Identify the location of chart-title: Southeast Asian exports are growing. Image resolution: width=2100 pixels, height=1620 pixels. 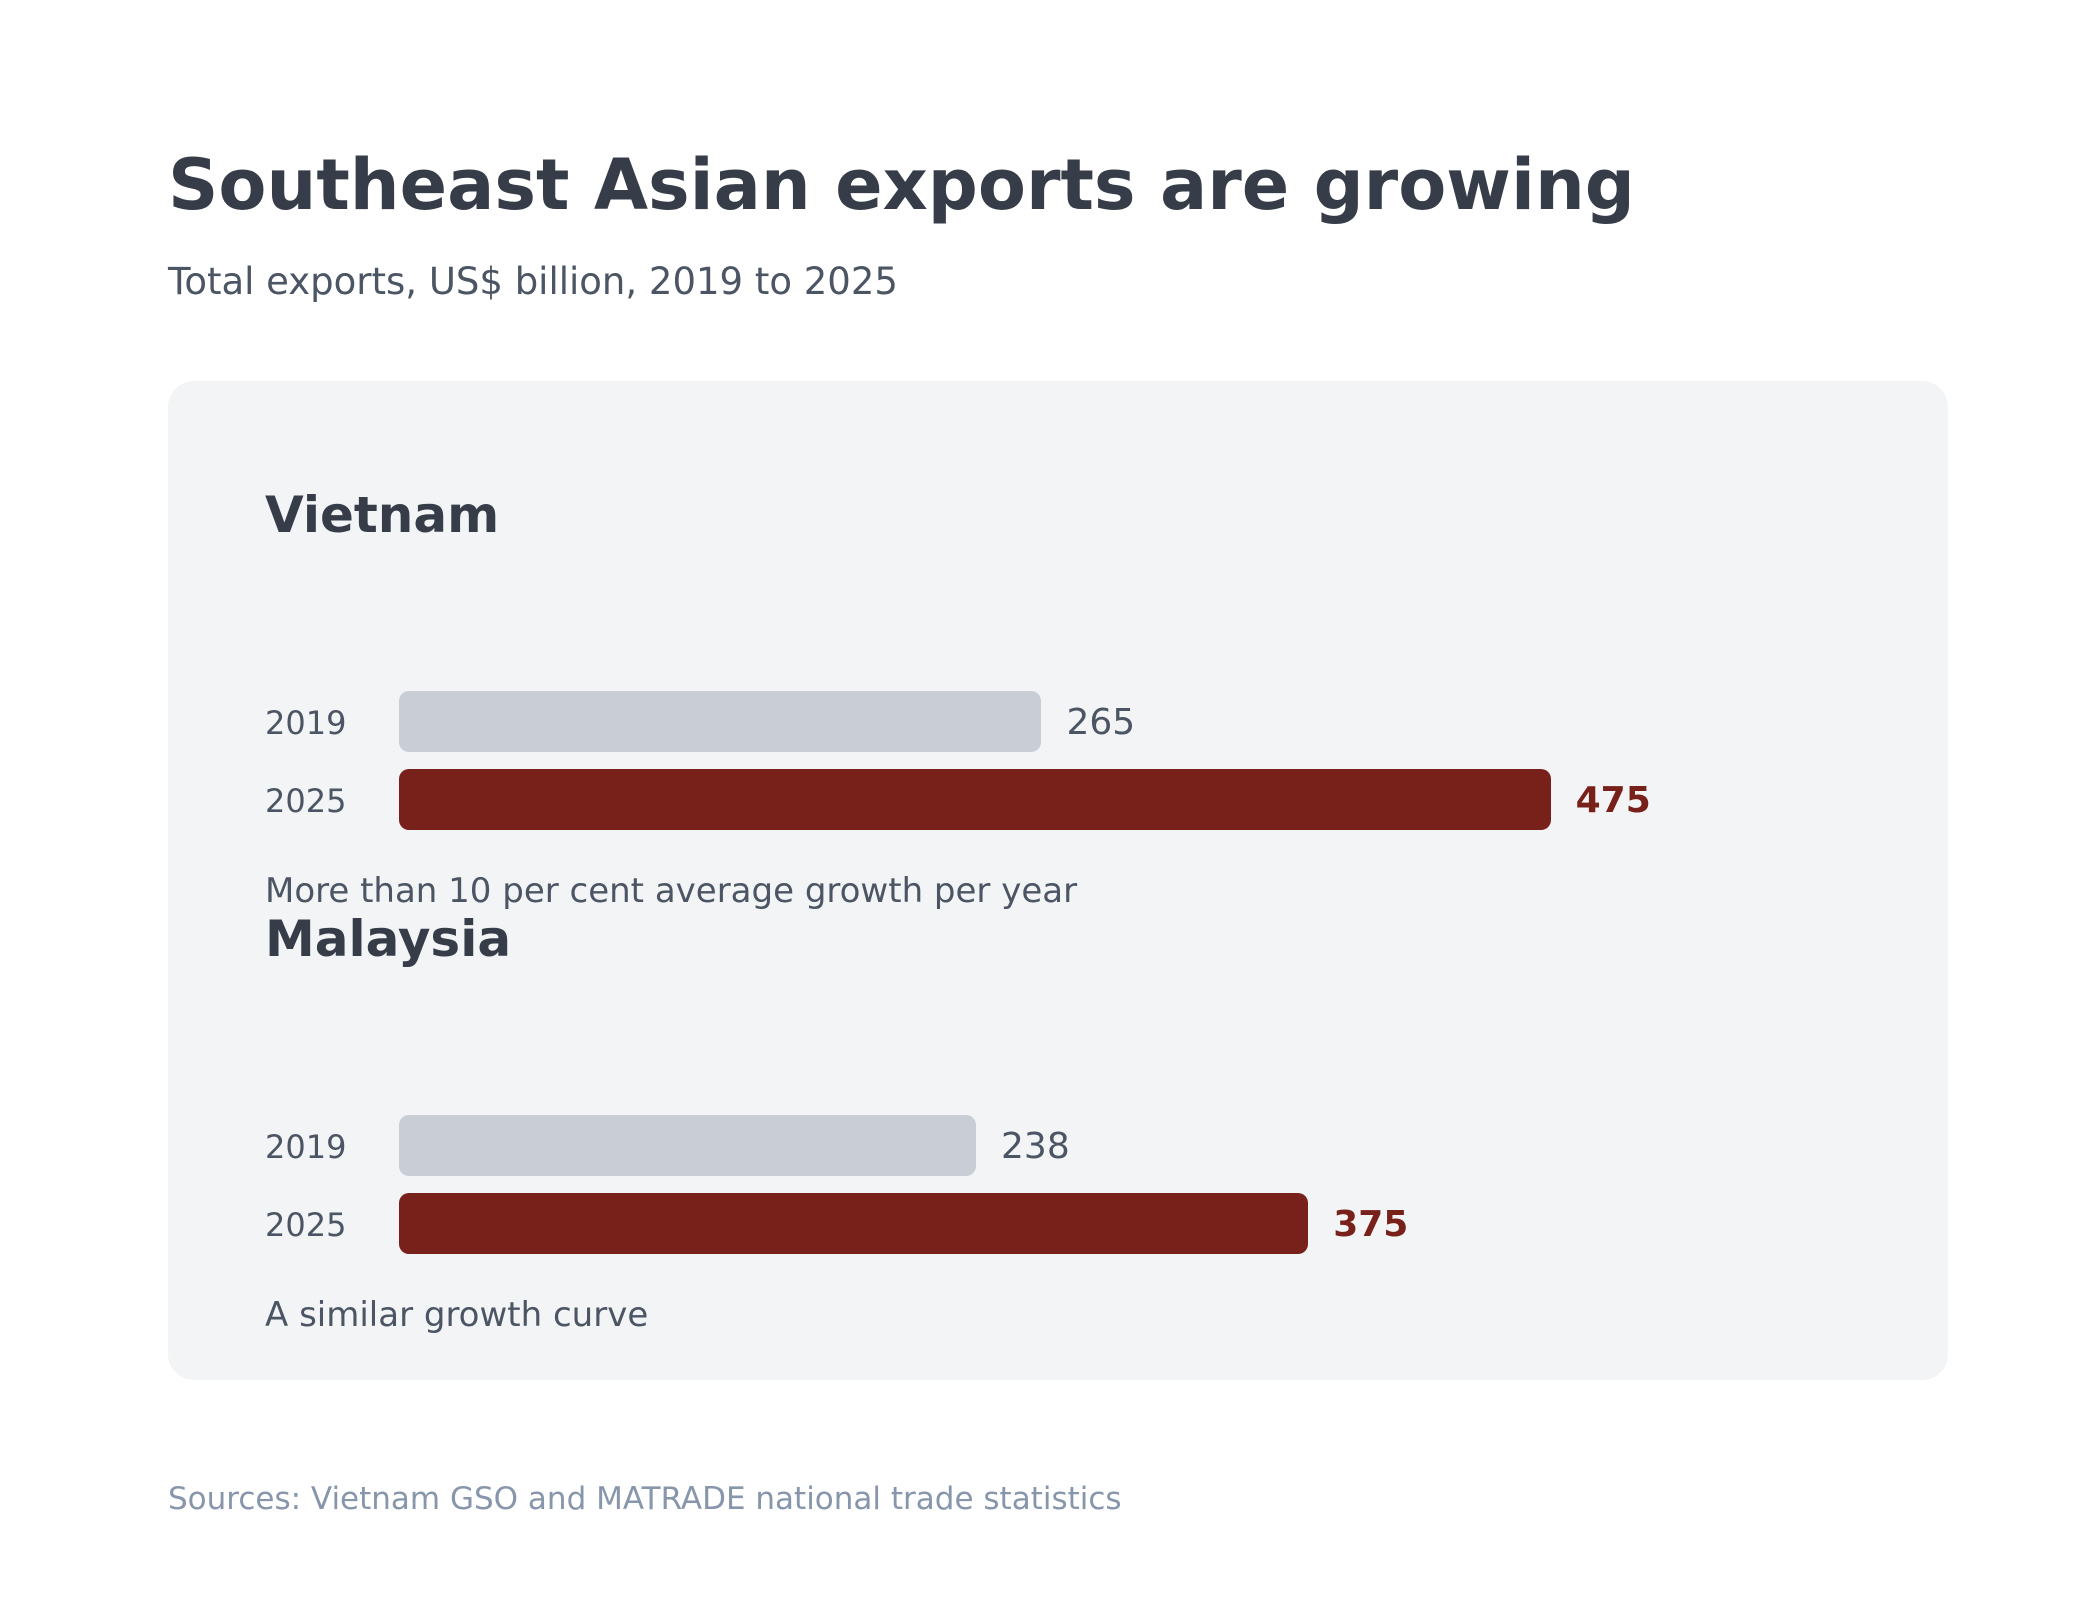
(901, 185).